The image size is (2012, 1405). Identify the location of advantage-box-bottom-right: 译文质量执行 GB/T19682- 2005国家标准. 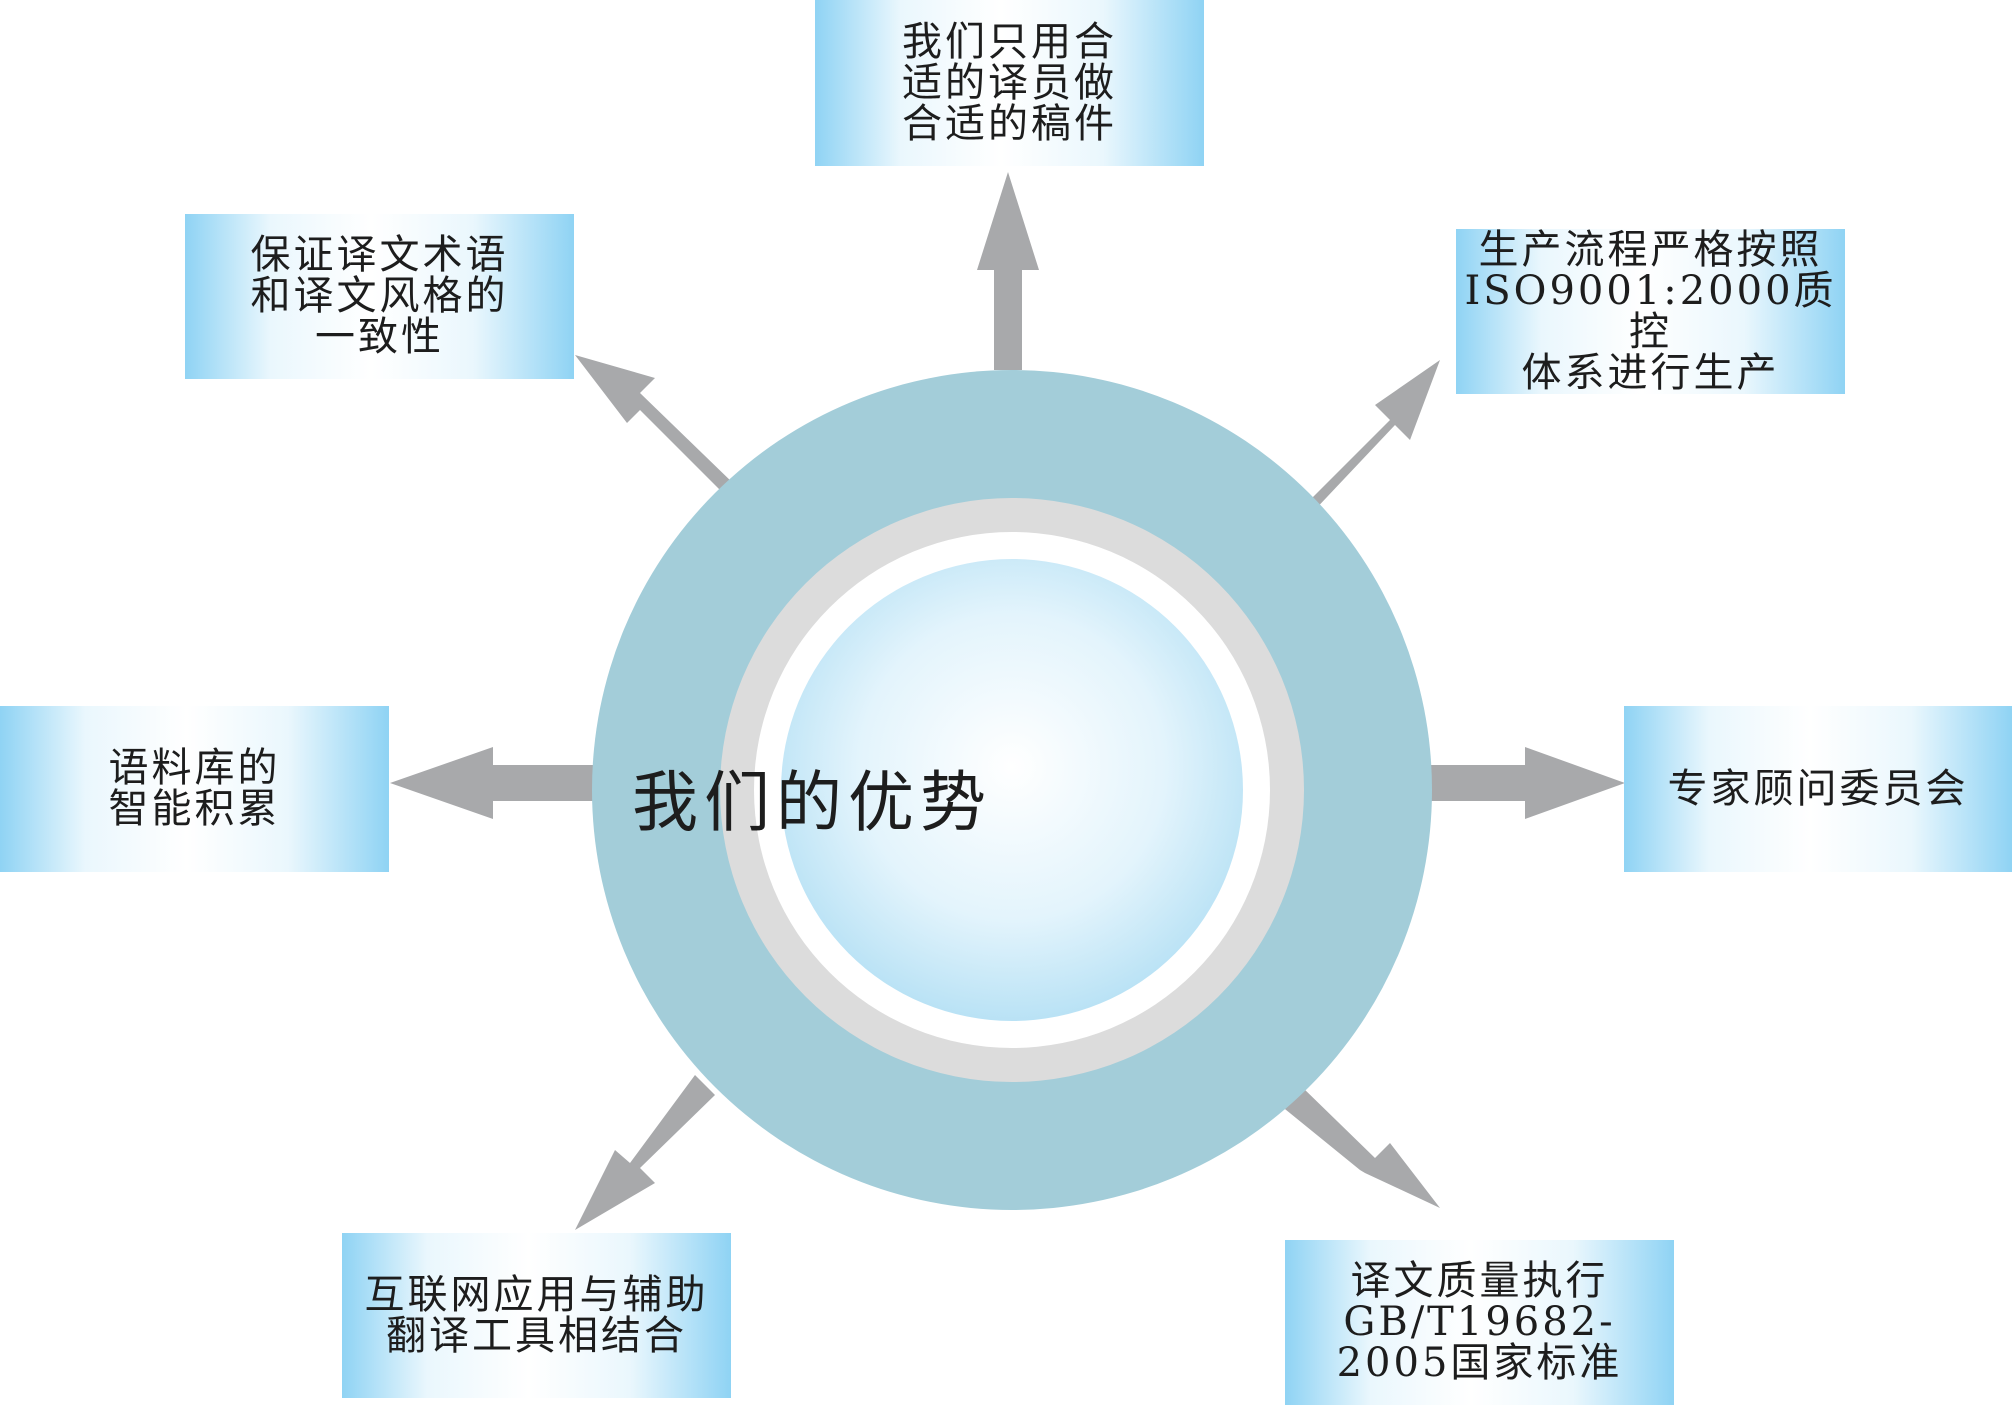
(1479, 1322).